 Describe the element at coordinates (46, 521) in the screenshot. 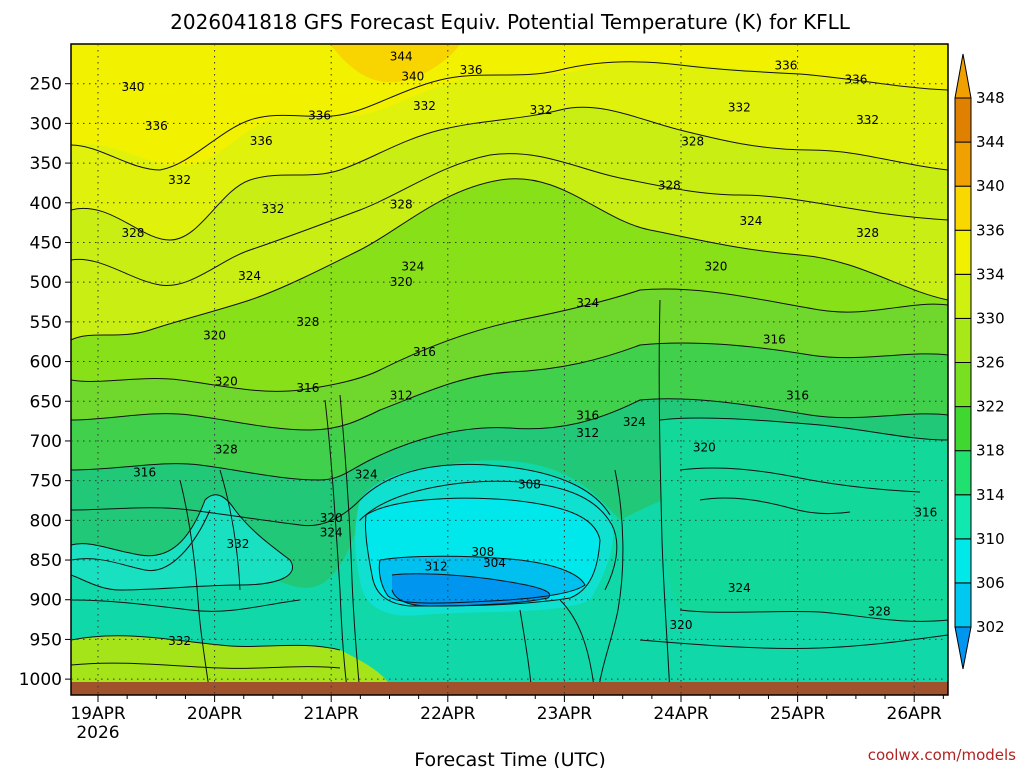

I see `y-tick-label: 800` at that location.